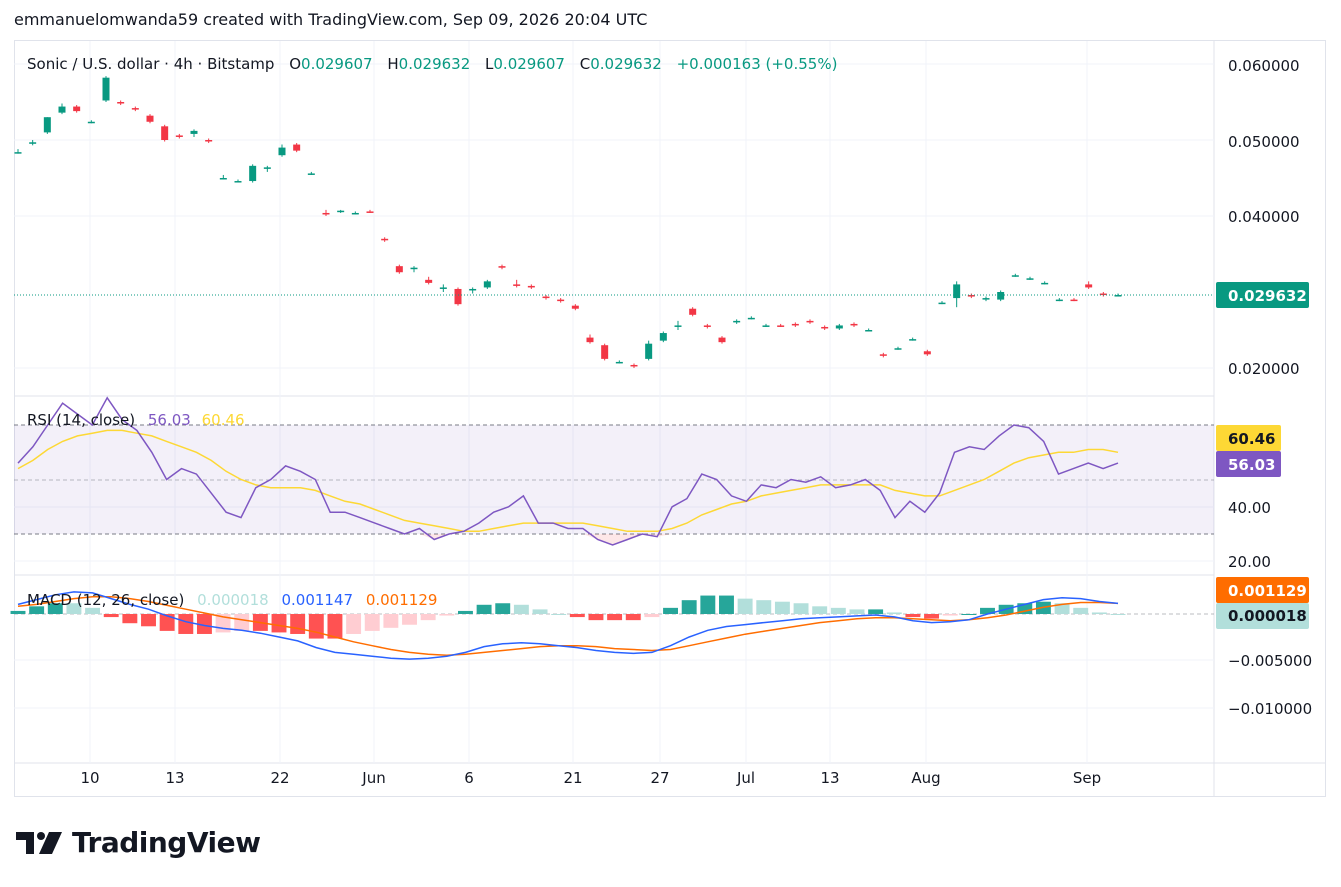  I want to click on price-tick-3: 0.020000, so click(1264, 369).